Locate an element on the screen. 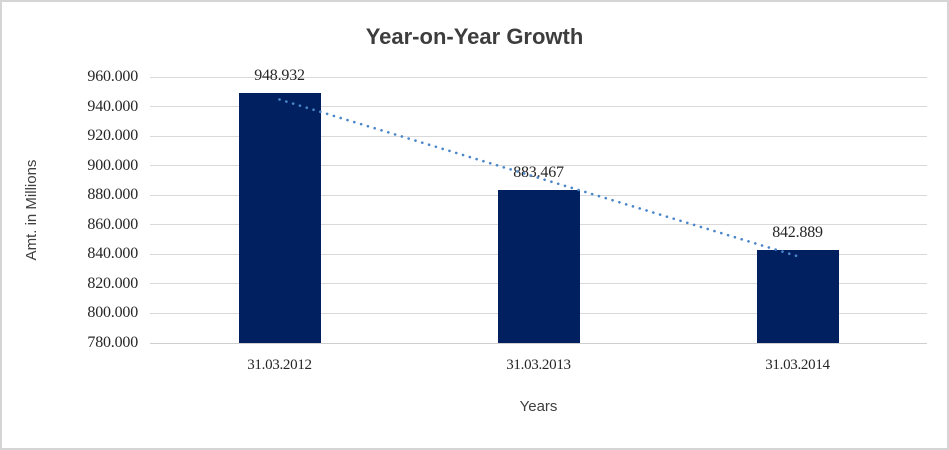  y-tick-label: 920.000 is located at coordinates (112, 136).